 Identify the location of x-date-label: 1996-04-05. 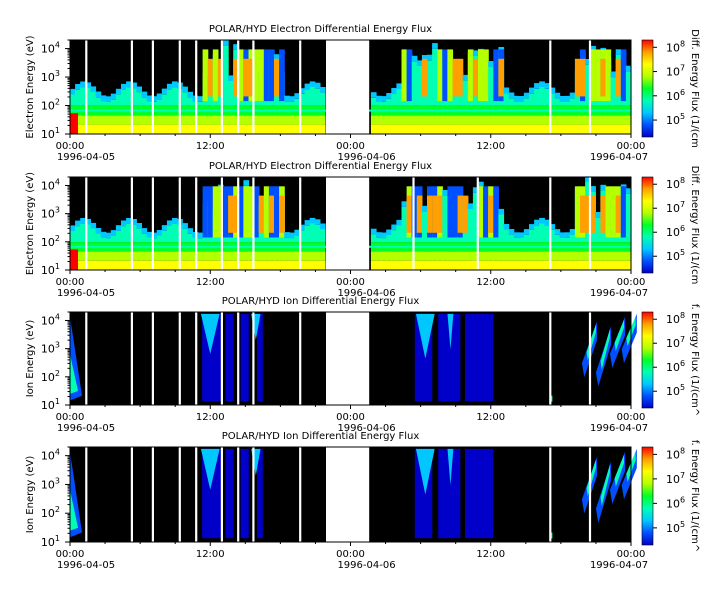
(86, 428).